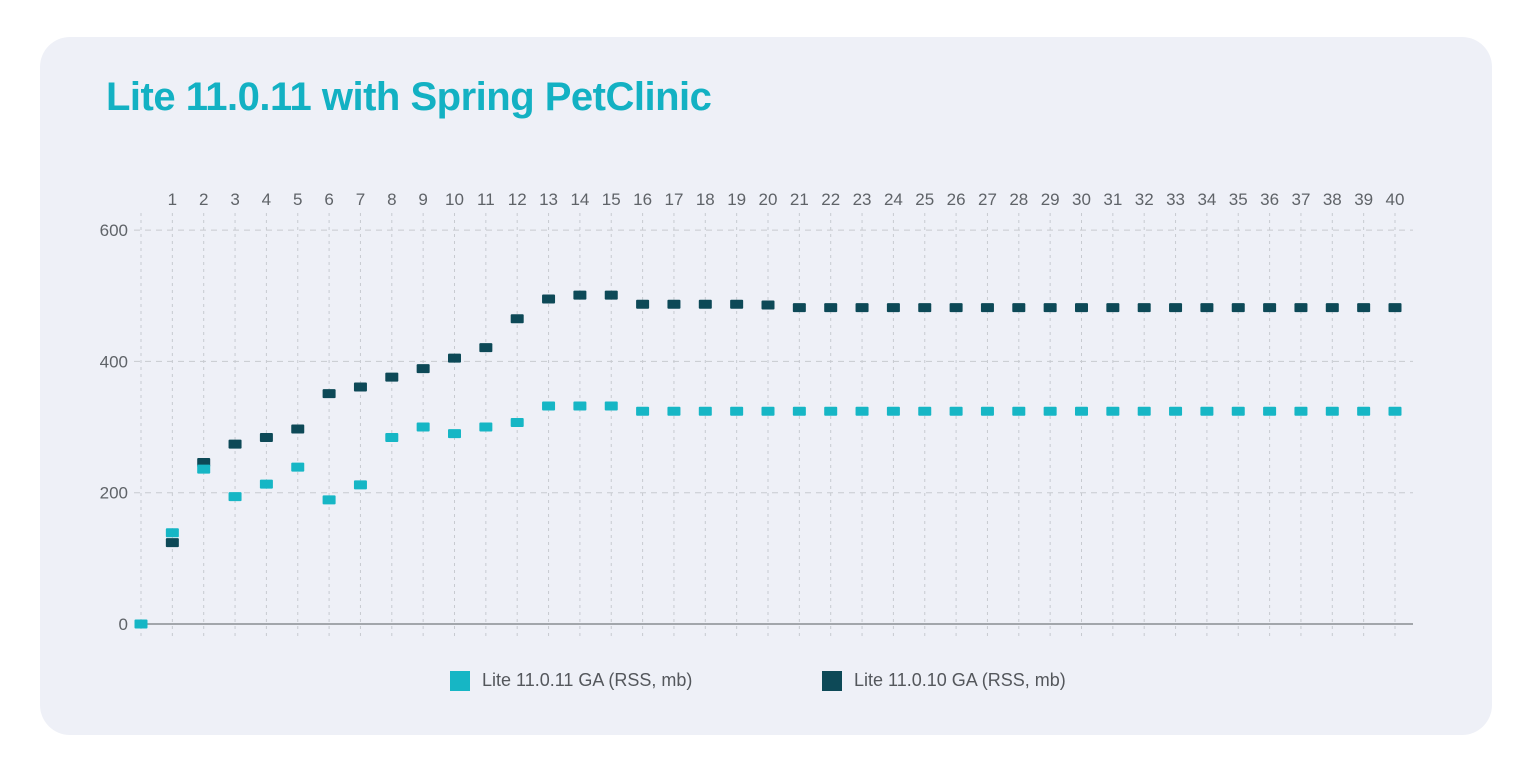 The image size is (1530, 772). I want to click on x-tick-label: 32, so click(1144, 199).